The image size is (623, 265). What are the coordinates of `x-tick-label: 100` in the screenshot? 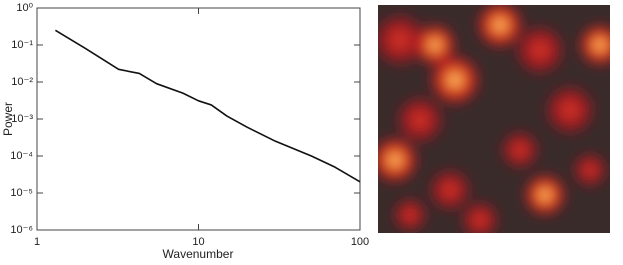 It's located at (360, 242).